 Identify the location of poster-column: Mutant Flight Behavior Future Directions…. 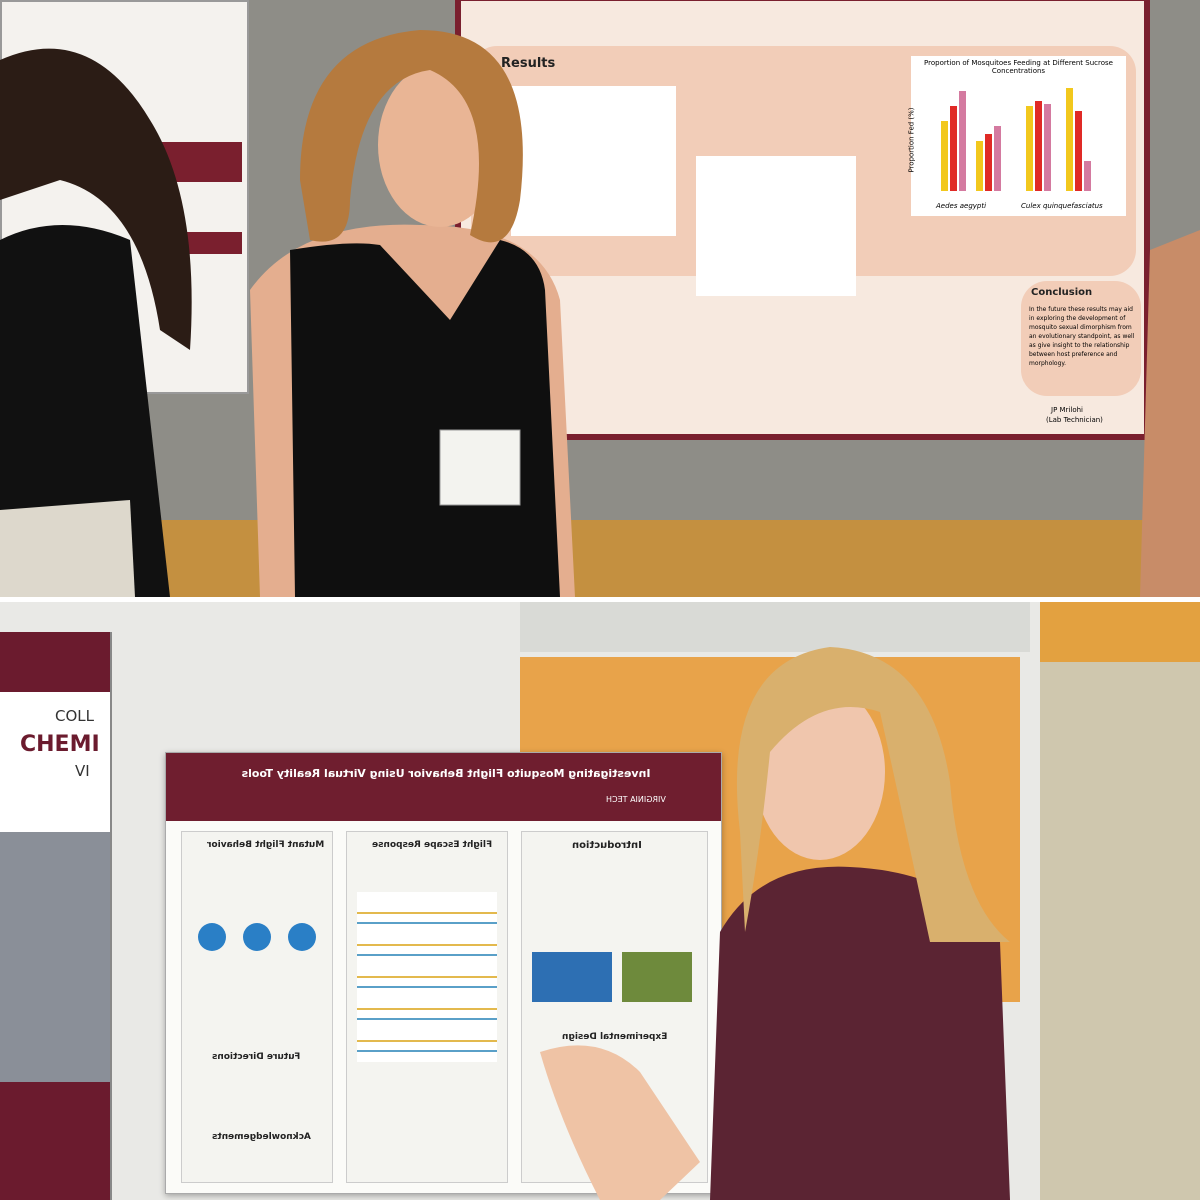
(257, 1007).